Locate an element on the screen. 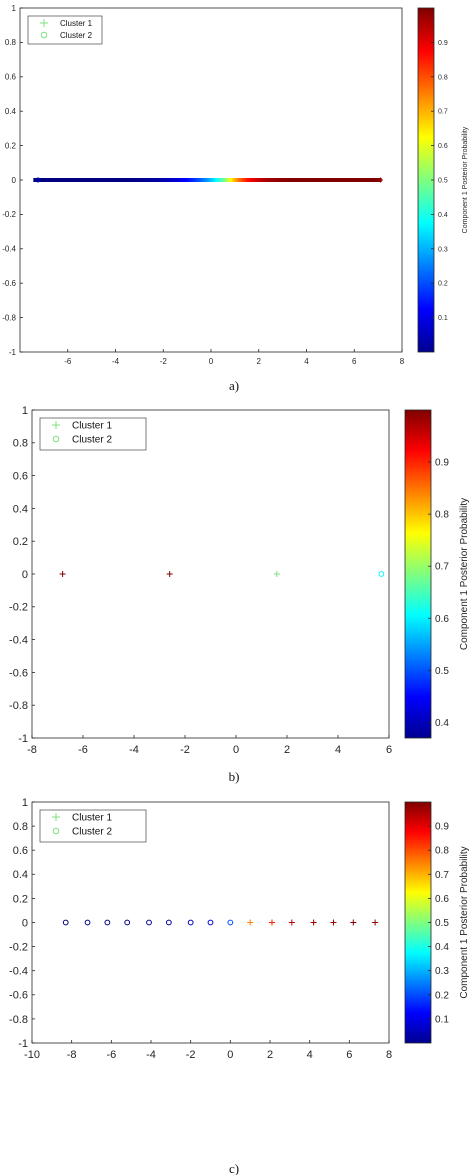 The height and width of the screenshot is (1175, 474). colorbar-tick-label: 0.6 is located at coordinates (442, 899).